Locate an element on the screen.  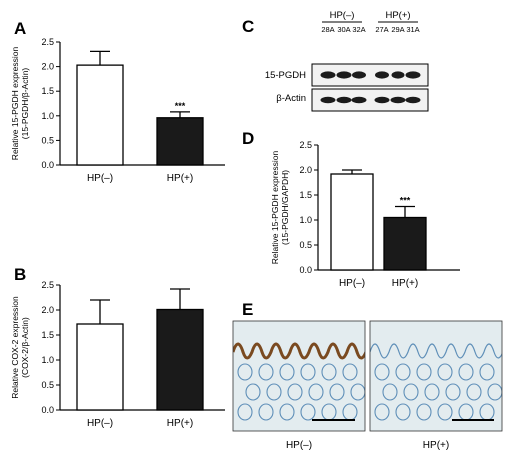
band-row-beta-actin is located at coordinates (370, 100).